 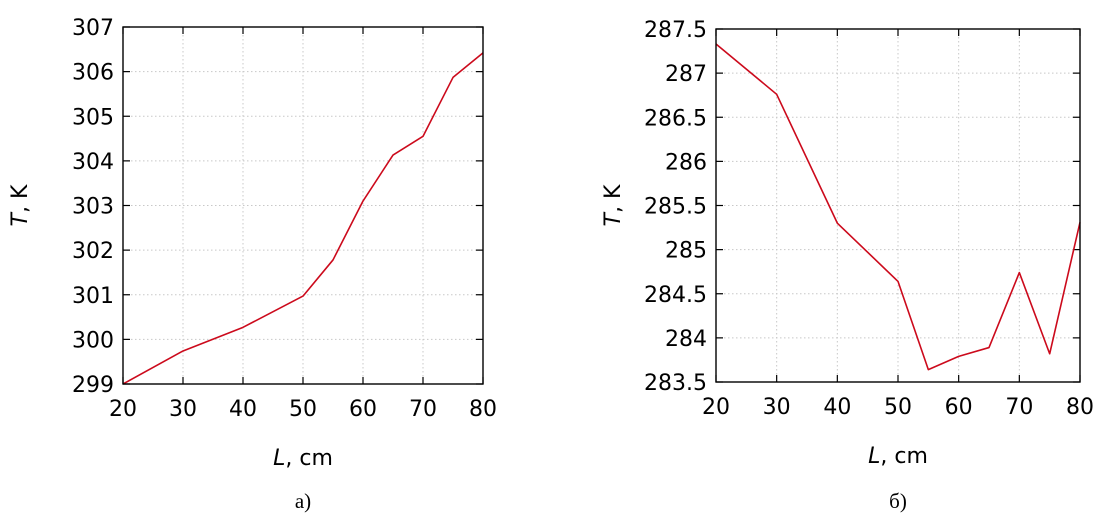 What do you see at coordinates (686, 74) in the screenshot?
I see `chart-b-y-tick-label: 287` at bounding box center [686, 74].